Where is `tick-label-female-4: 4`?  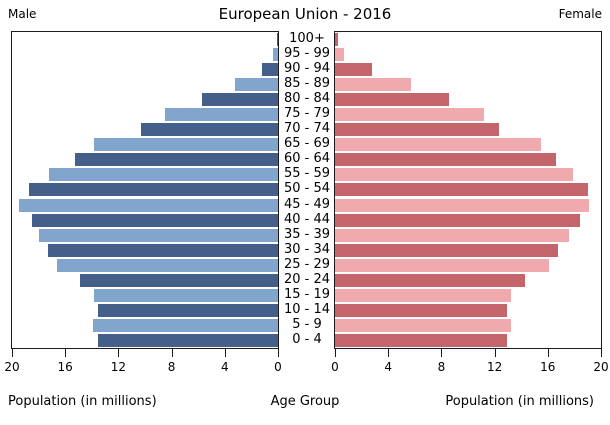 tick-label-female-4: 4 is located at coordinates (388, 367).